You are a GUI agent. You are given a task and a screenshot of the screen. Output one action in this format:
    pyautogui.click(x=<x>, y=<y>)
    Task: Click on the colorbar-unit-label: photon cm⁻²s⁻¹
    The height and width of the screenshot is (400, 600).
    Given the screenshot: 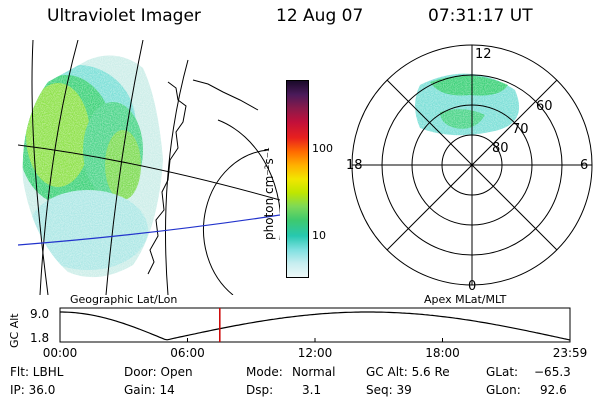 What is the action you would take?
    pyautogui.click(x=269, y=193)
    